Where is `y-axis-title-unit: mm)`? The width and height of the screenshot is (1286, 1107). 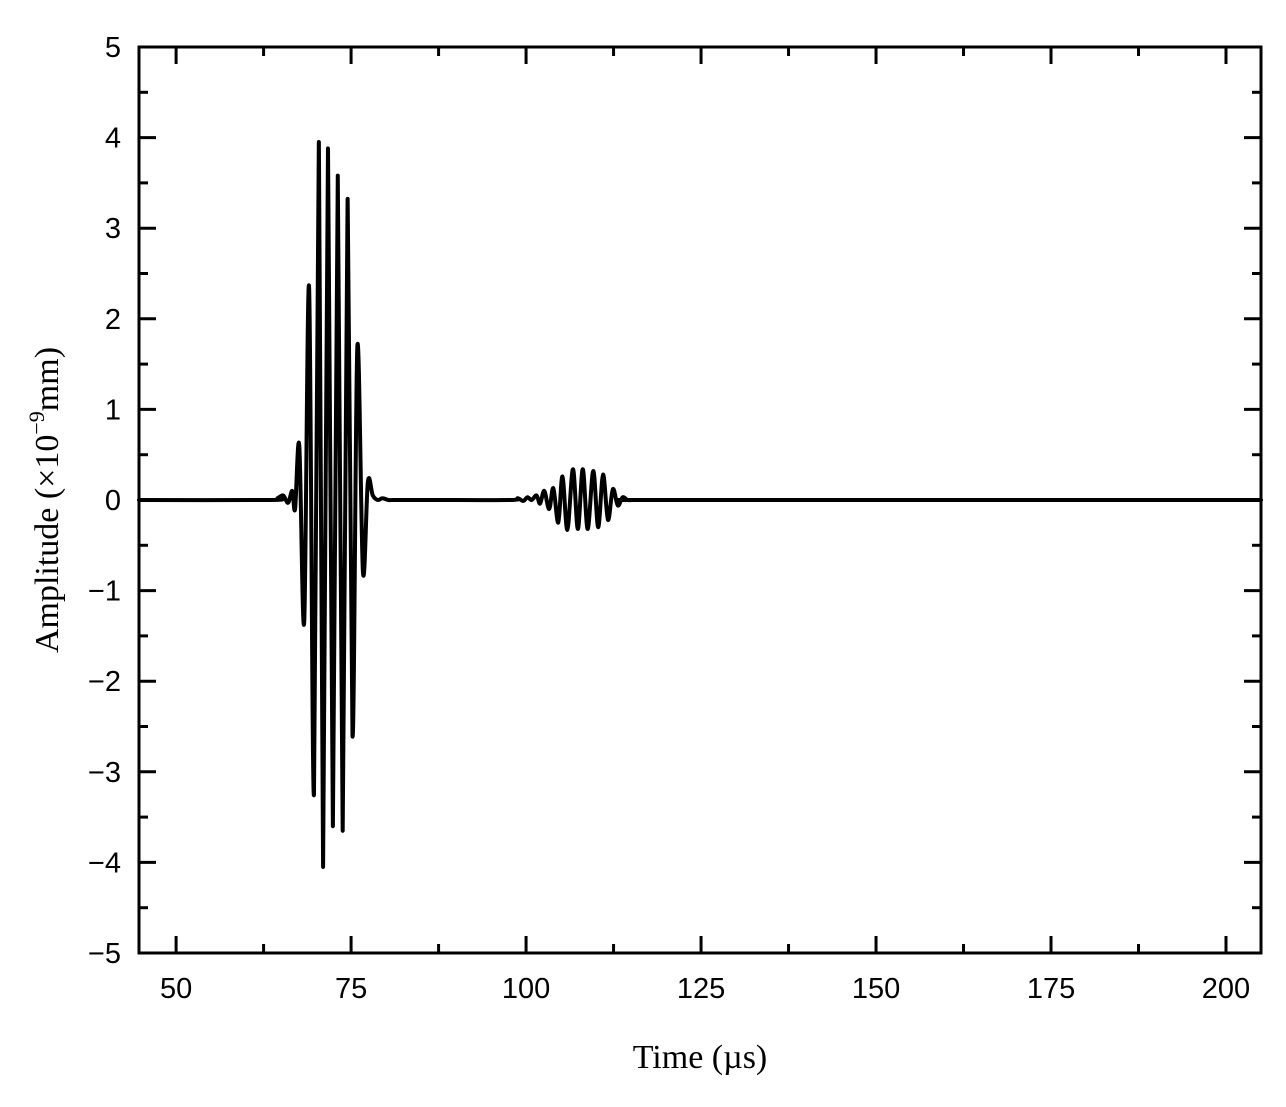 y-axis-title-unit: mm) is located at coordinates (47, 379).